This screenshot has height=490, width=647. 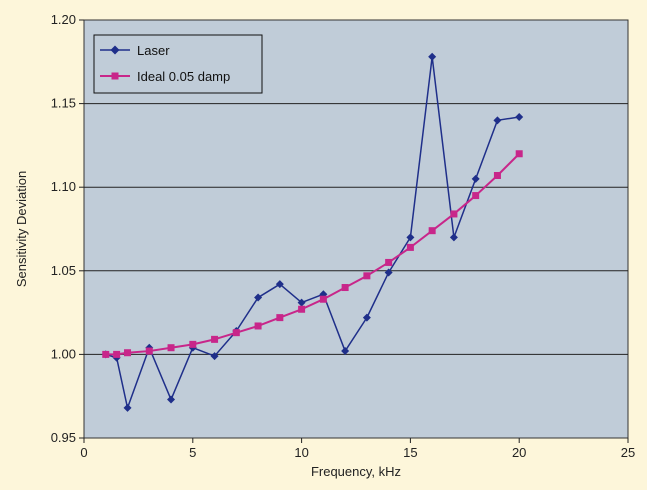 What do you see at coordinates (63, 270) in the screenshot?
I see `y-tick-label: 1.05` at bounding box center [63, 270].